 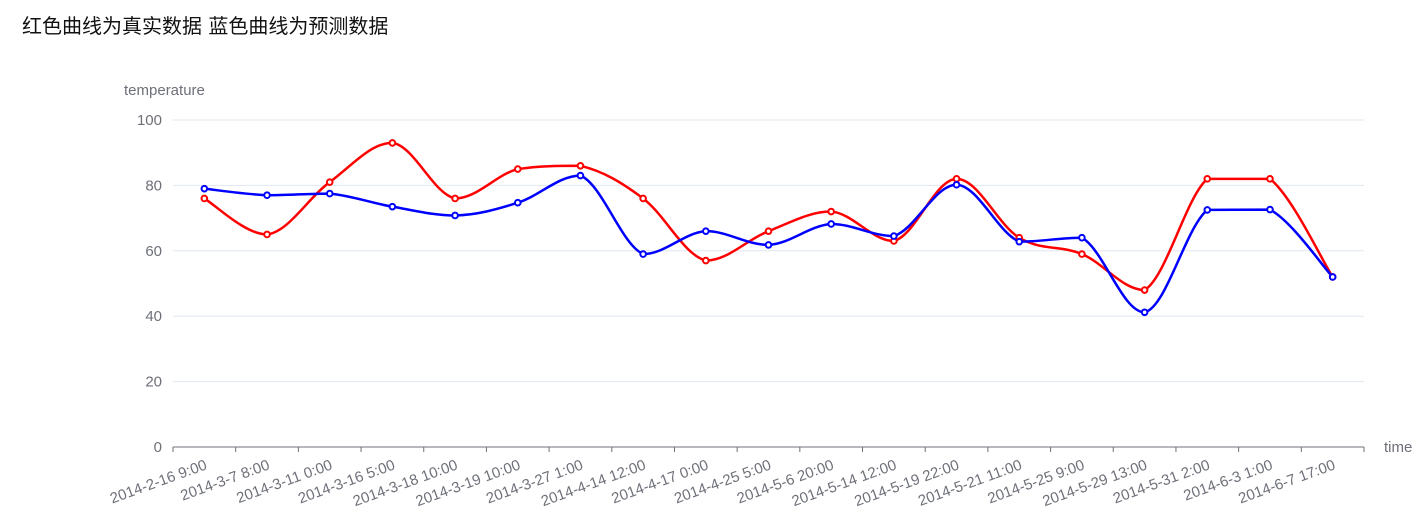 I want to click on y-tick-label: 80, so click(x=153, y=185).